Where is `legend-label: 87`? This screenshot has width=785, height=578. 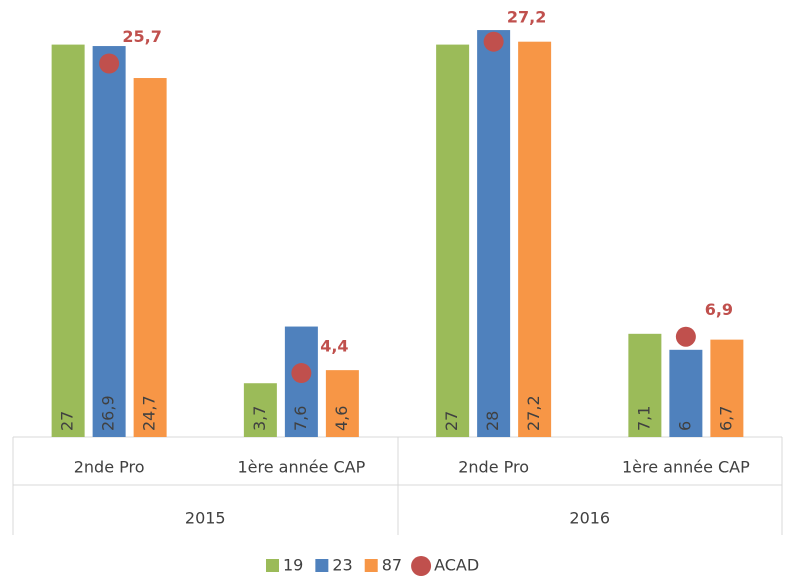 legend-label: 87 is located at coordinates (392, 565).